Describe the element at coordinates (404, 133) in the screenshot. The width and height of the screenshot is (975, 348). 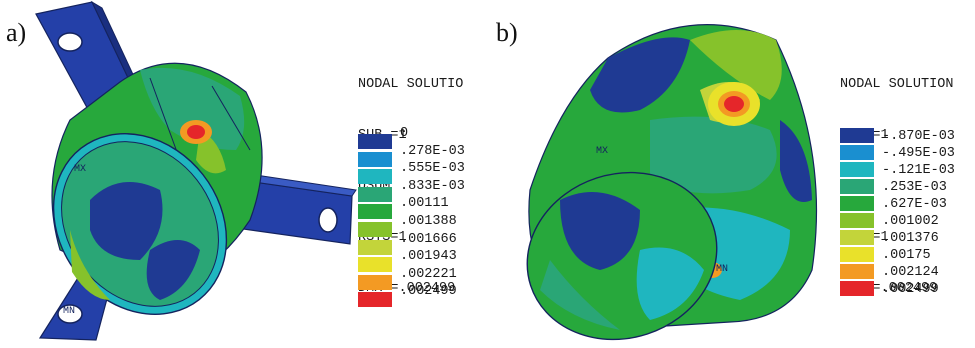
I see `legend-value: 0` at that location.